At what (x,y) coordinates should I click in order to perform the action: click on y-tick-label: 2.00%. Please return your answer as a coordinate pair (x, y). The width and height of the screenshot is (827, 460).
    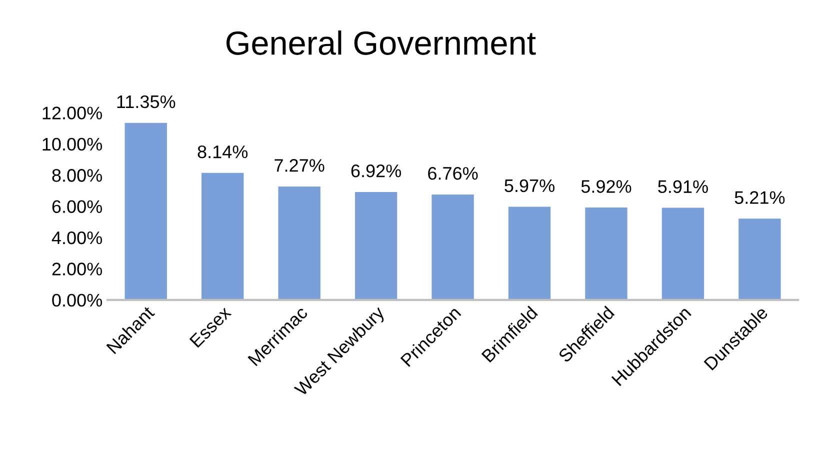
    Looking at the image, I should click on (77, 269).